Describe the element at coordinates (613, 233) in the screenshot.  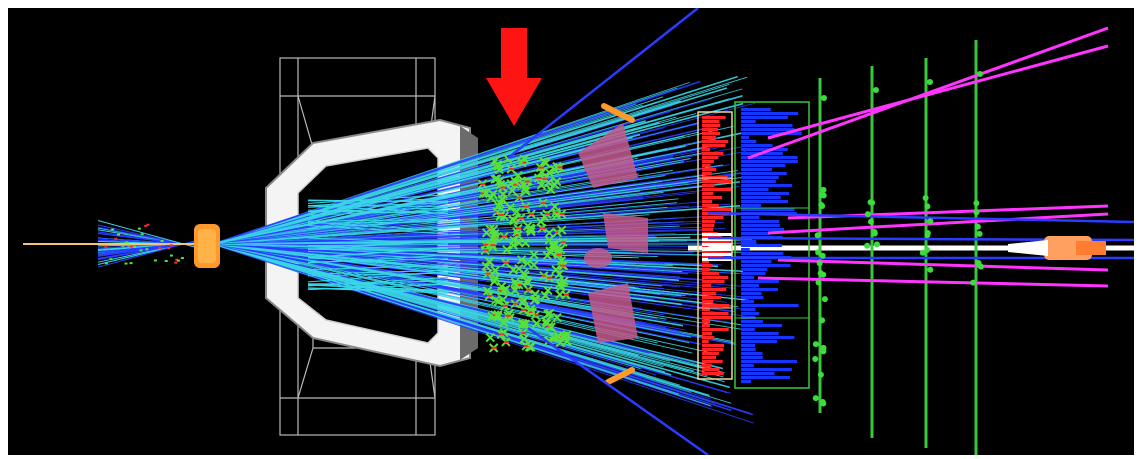
I see `pink-patches` at that location.